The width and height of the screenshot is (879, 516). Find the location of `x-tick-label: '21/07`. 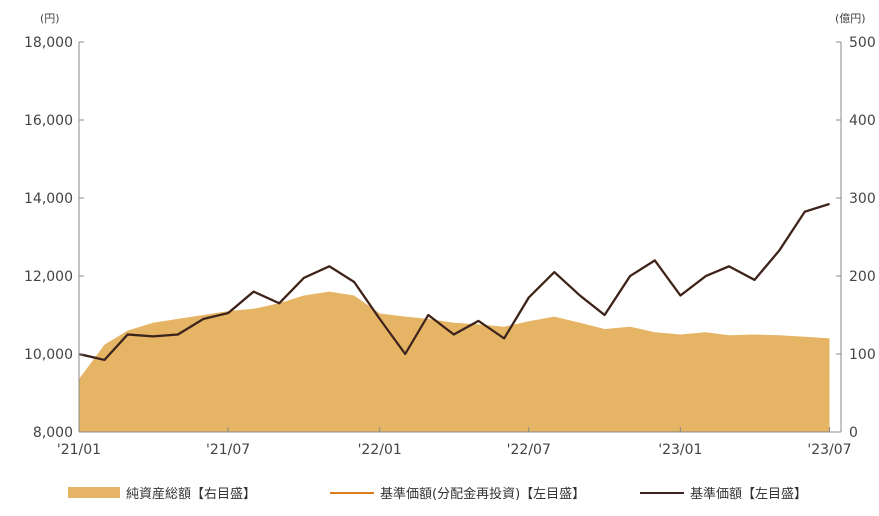

x-tick-label: '21/07 is located at coordinates (228, 450).